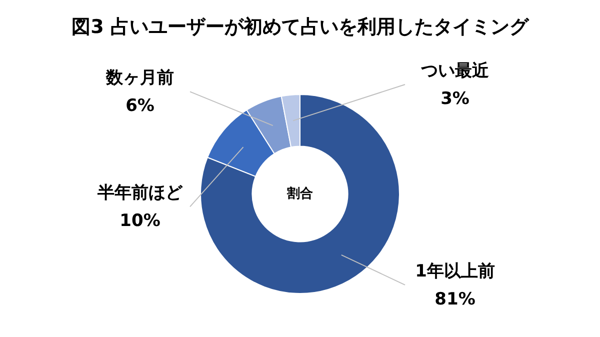  I want to click on slice-label: 1年以上前, so click(455, 271).